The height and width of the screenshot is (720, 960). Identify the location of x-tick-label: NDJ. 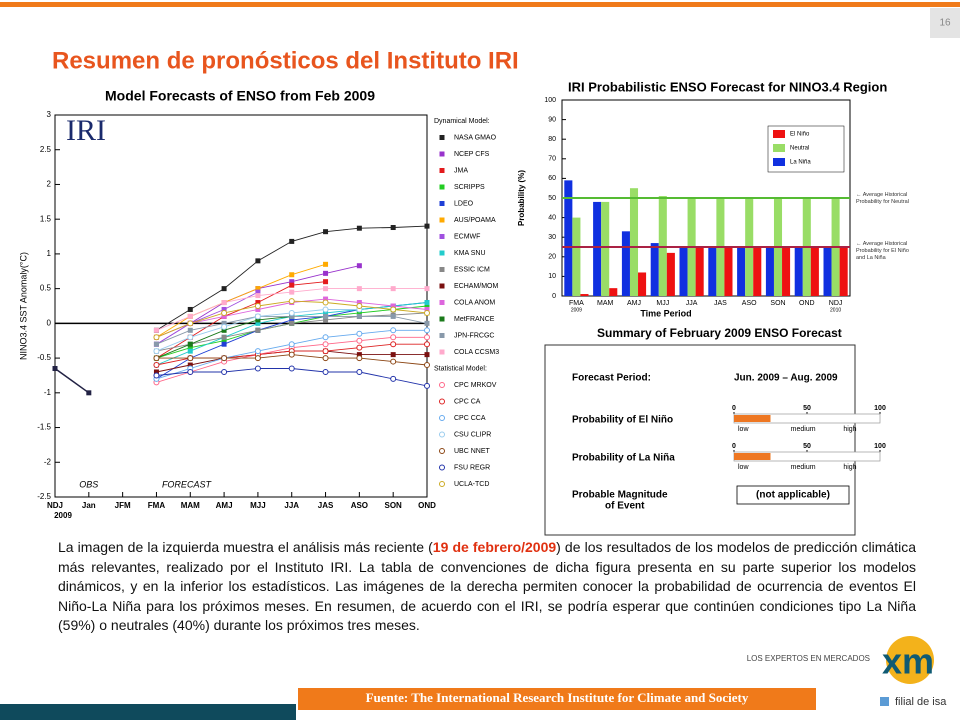
(55, 505).